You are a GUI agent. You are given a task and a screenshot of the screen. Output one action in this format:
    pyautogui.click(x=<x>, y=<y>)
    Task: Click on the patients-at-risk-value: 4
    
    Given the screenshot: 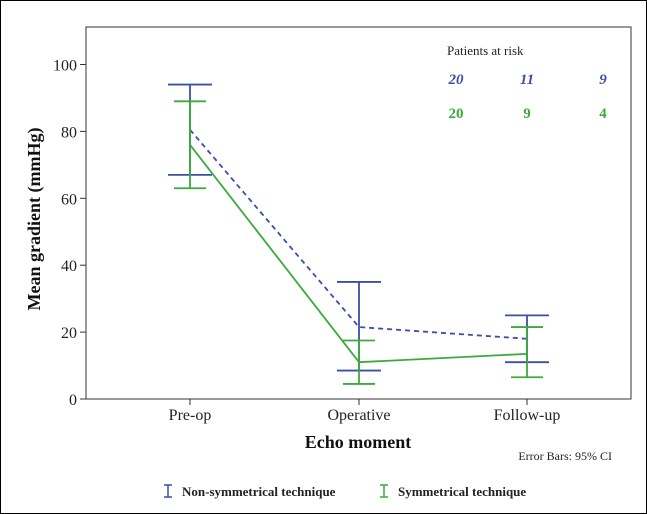 What is the action you would take?
    pyautogui.click(x=603, y=114)
    